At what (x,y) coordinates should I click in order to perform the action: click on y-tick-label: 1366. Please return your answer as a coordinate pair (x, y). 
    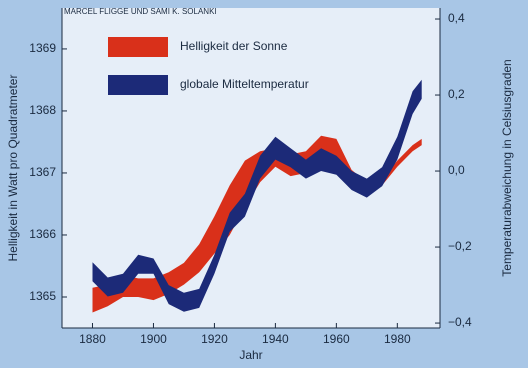
    Looking at the image, I should click on (42, 234).